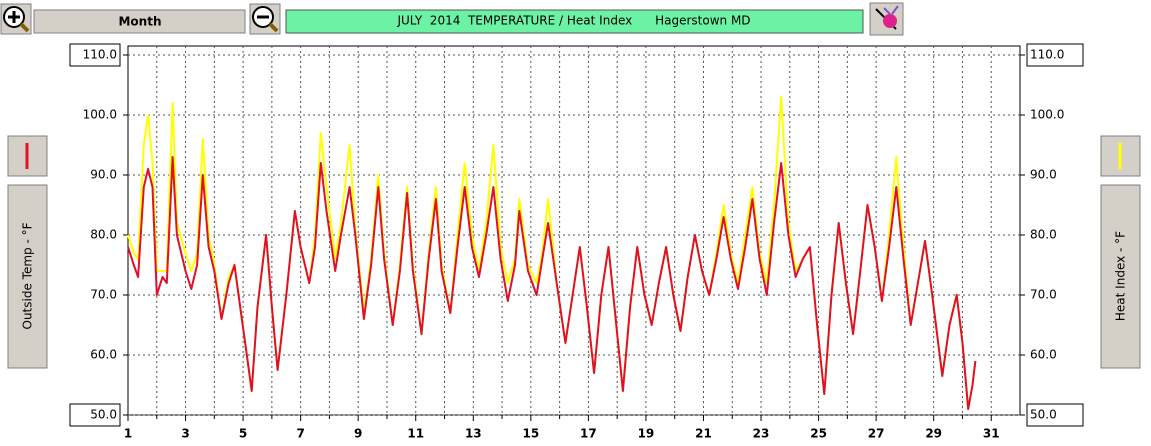 The image size is (1151, 446). Describe the element at coordinates (103, 175) in the screenshot. I see `y-tick-label: 90.0` at that location.